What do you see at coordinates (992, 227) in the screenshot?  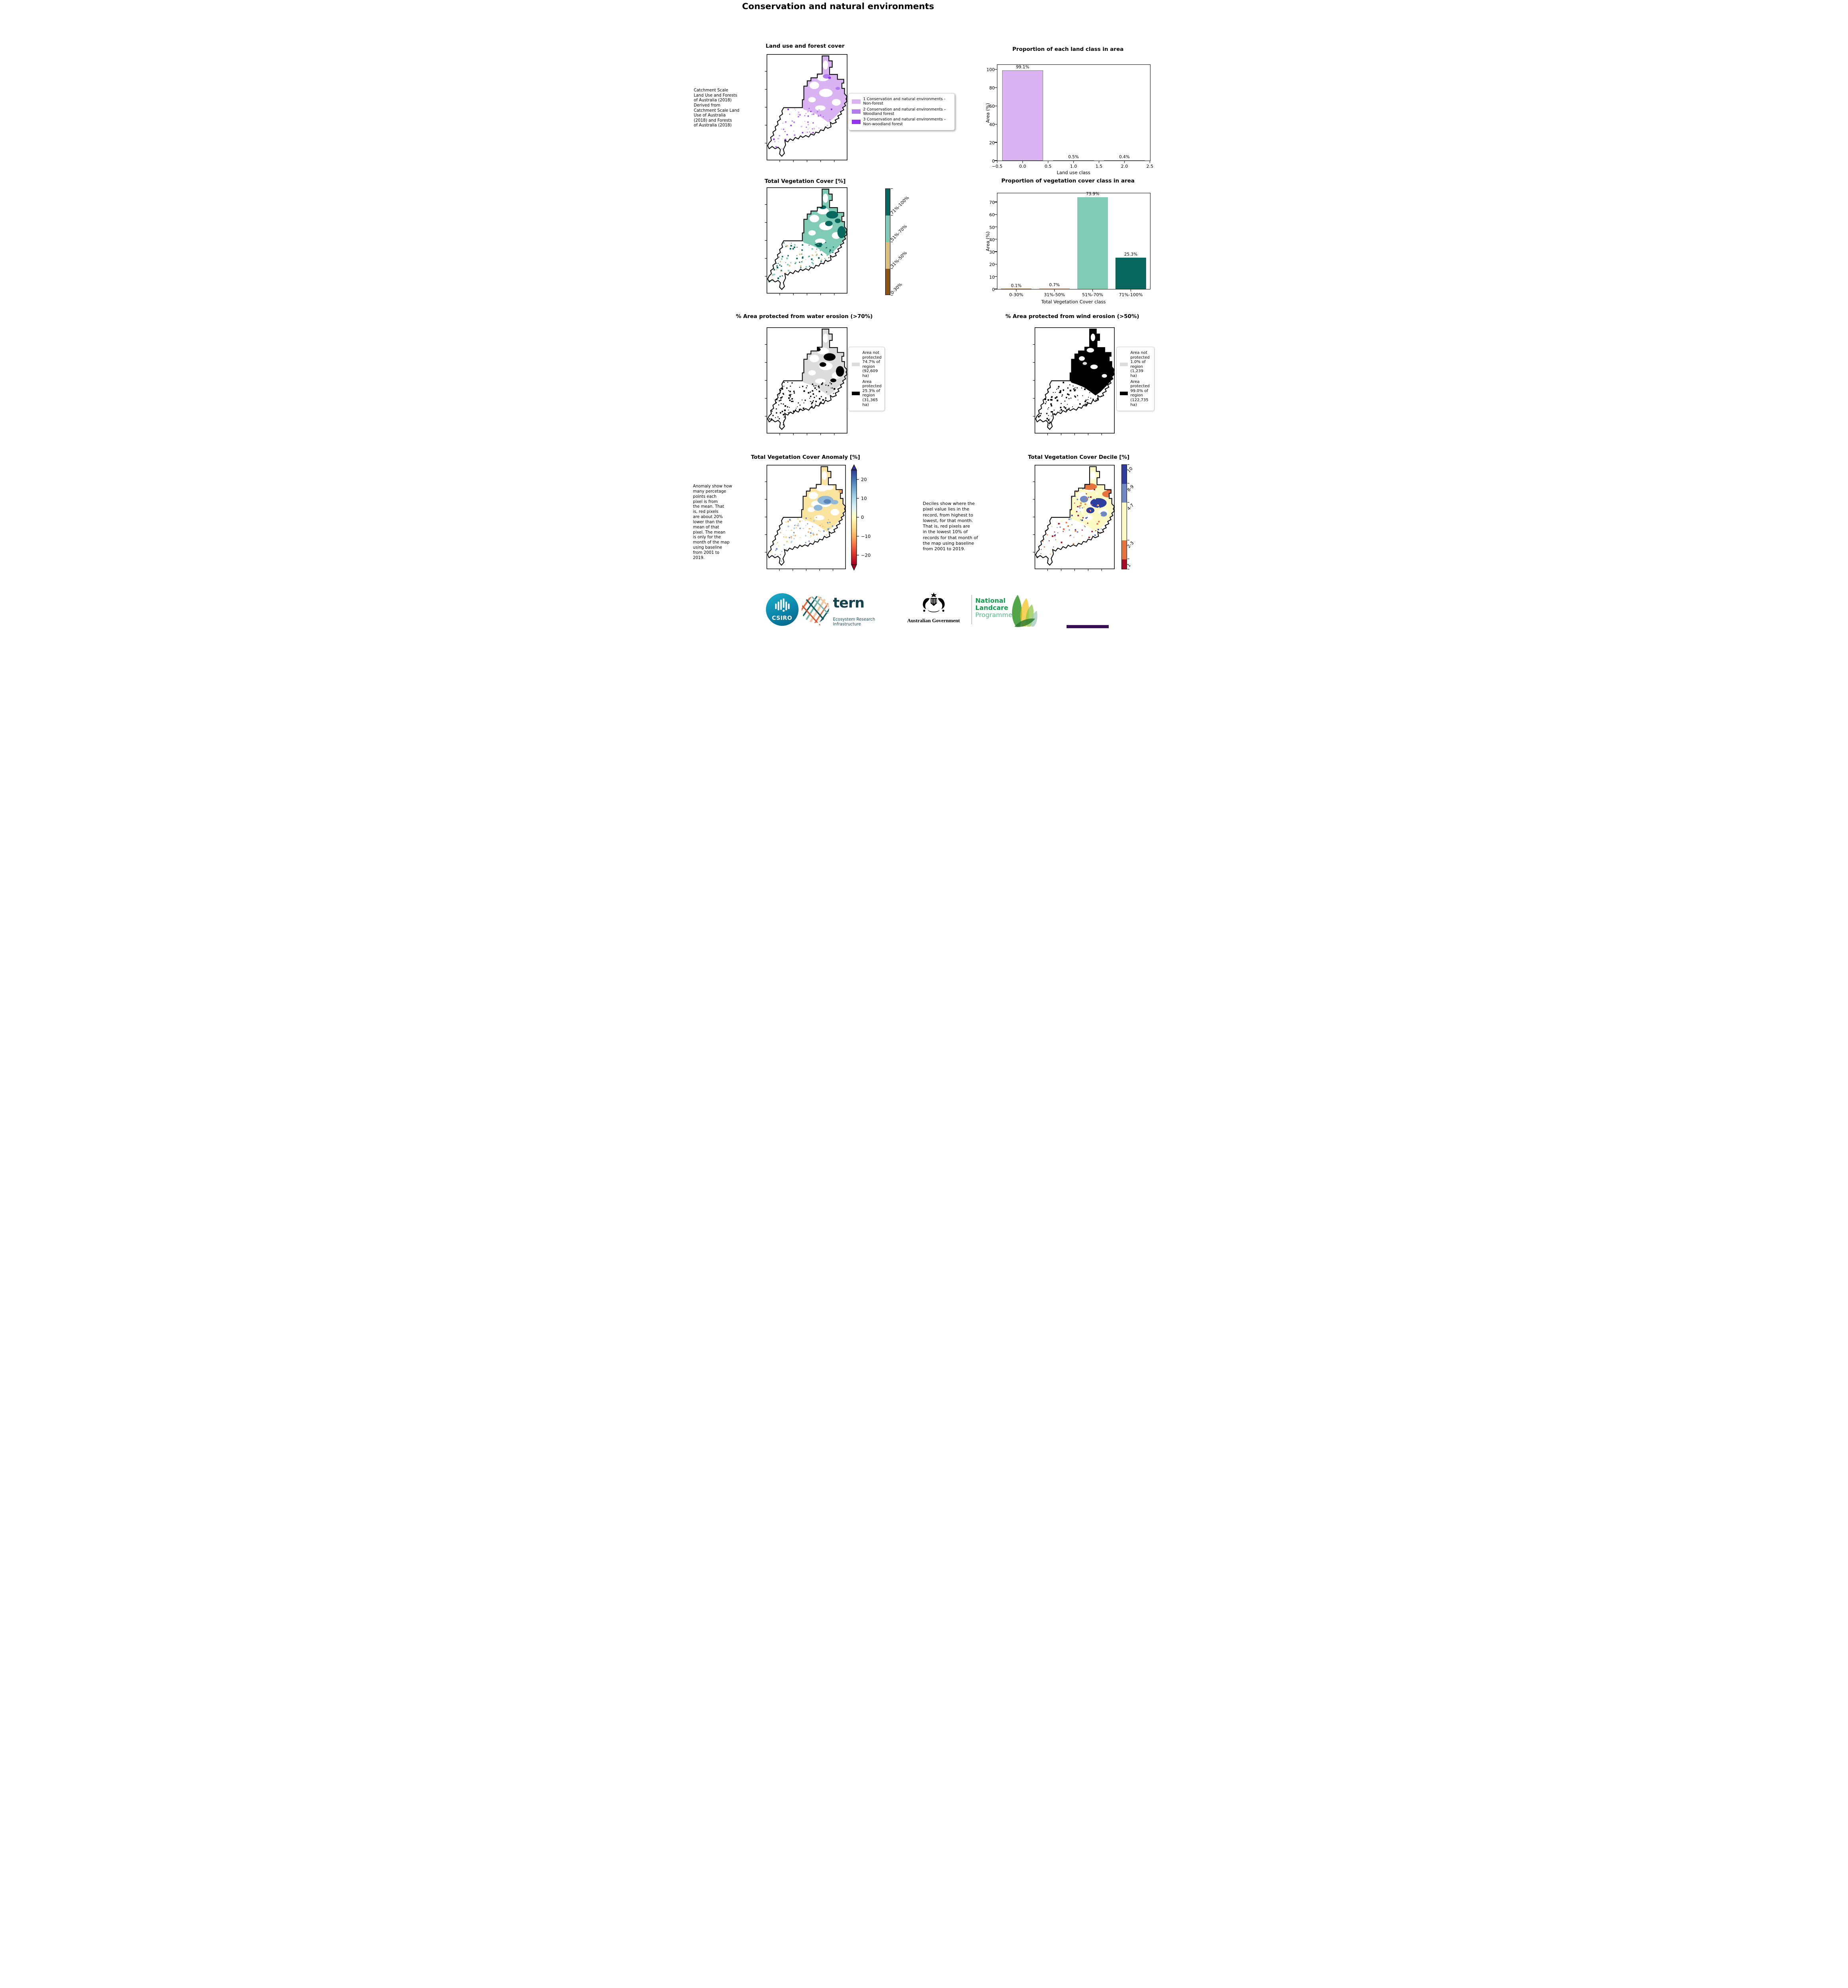 I see `y-tick-label: 50` at bounding box center [992, 227].